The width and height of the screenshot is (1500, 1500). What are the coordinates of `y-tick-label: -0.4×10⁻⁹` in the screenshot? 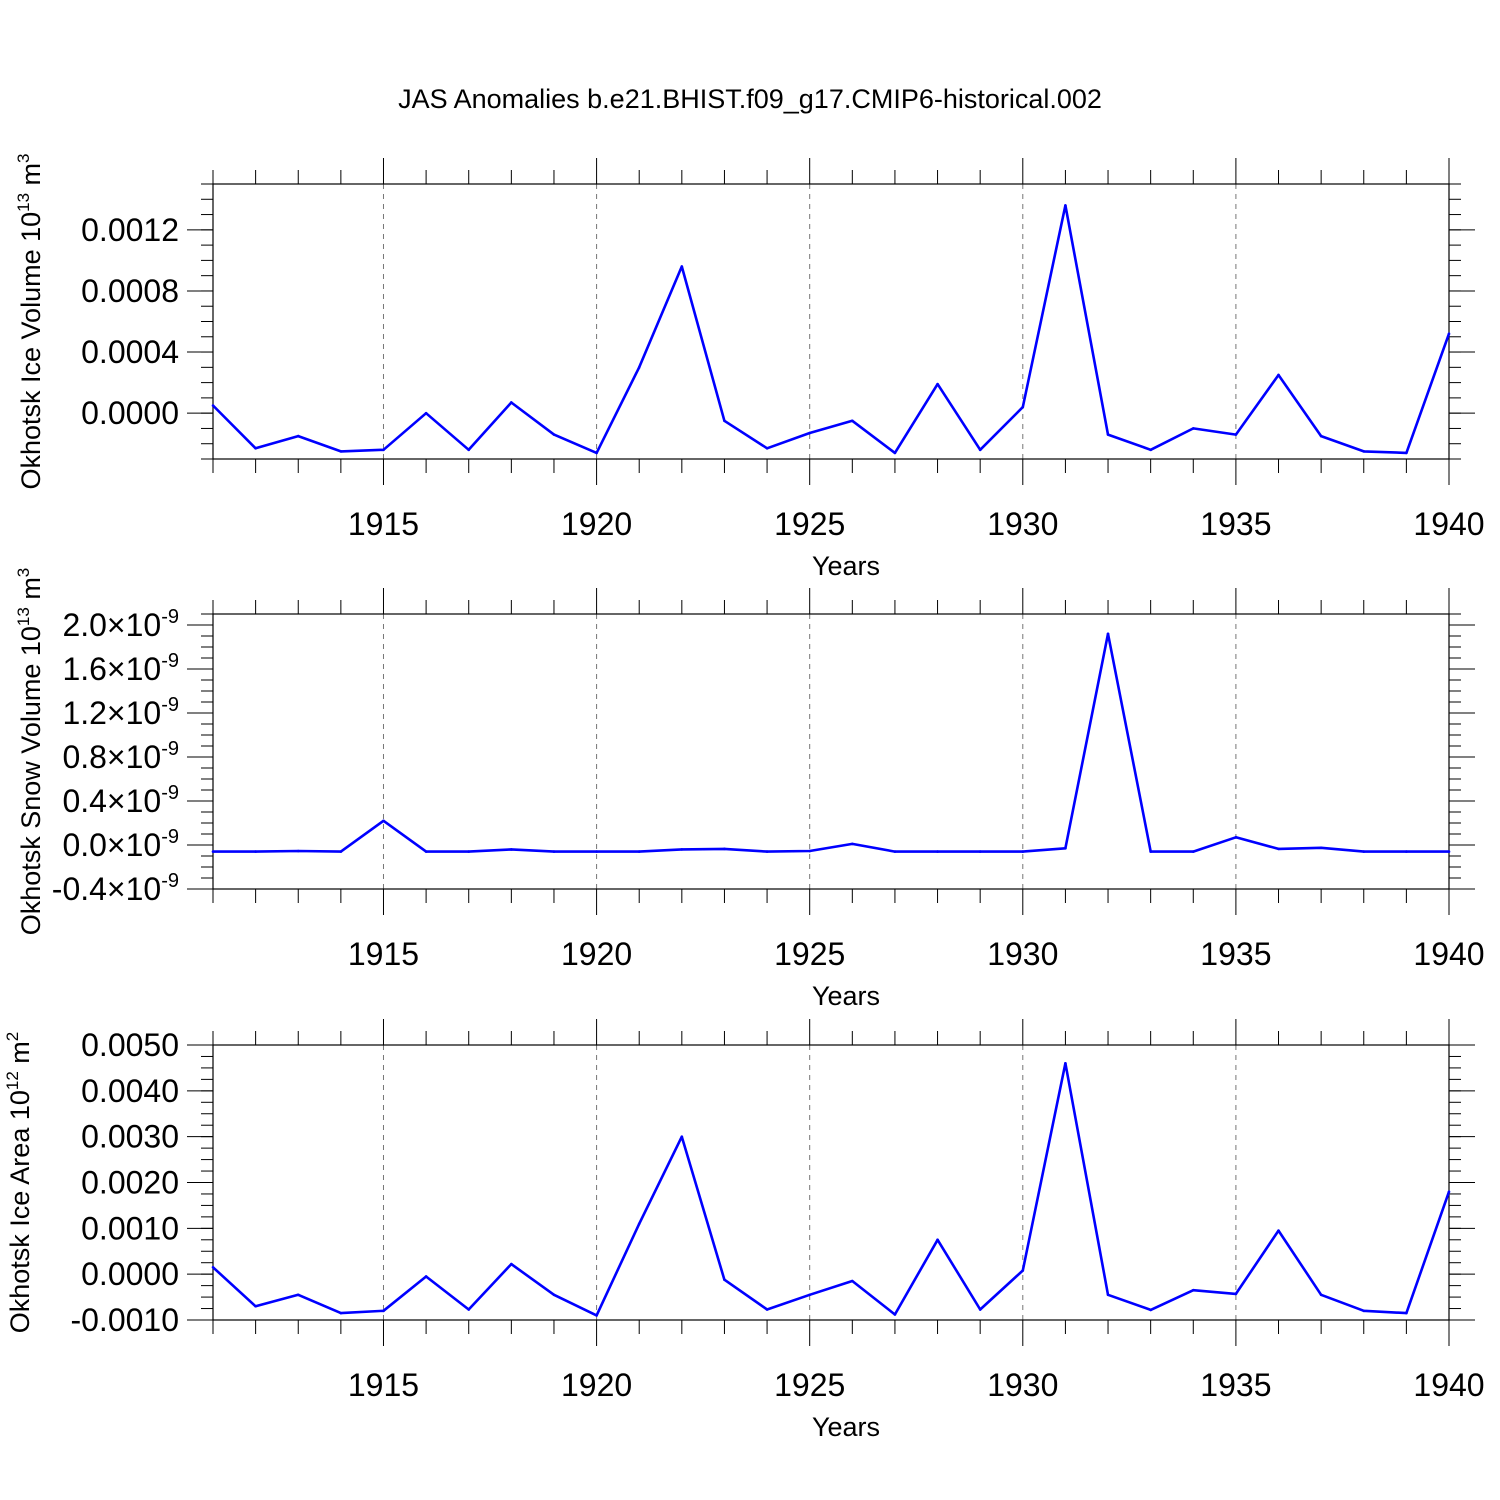 It's located at (115, 888).